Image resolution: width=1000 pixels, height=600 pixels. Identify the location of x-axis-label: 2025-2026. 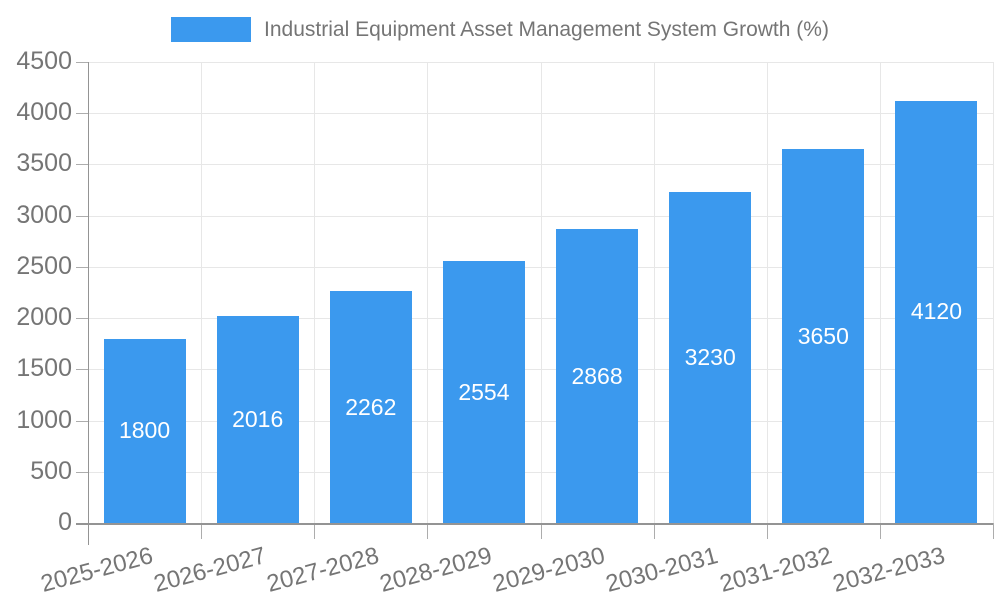
(96, 570).